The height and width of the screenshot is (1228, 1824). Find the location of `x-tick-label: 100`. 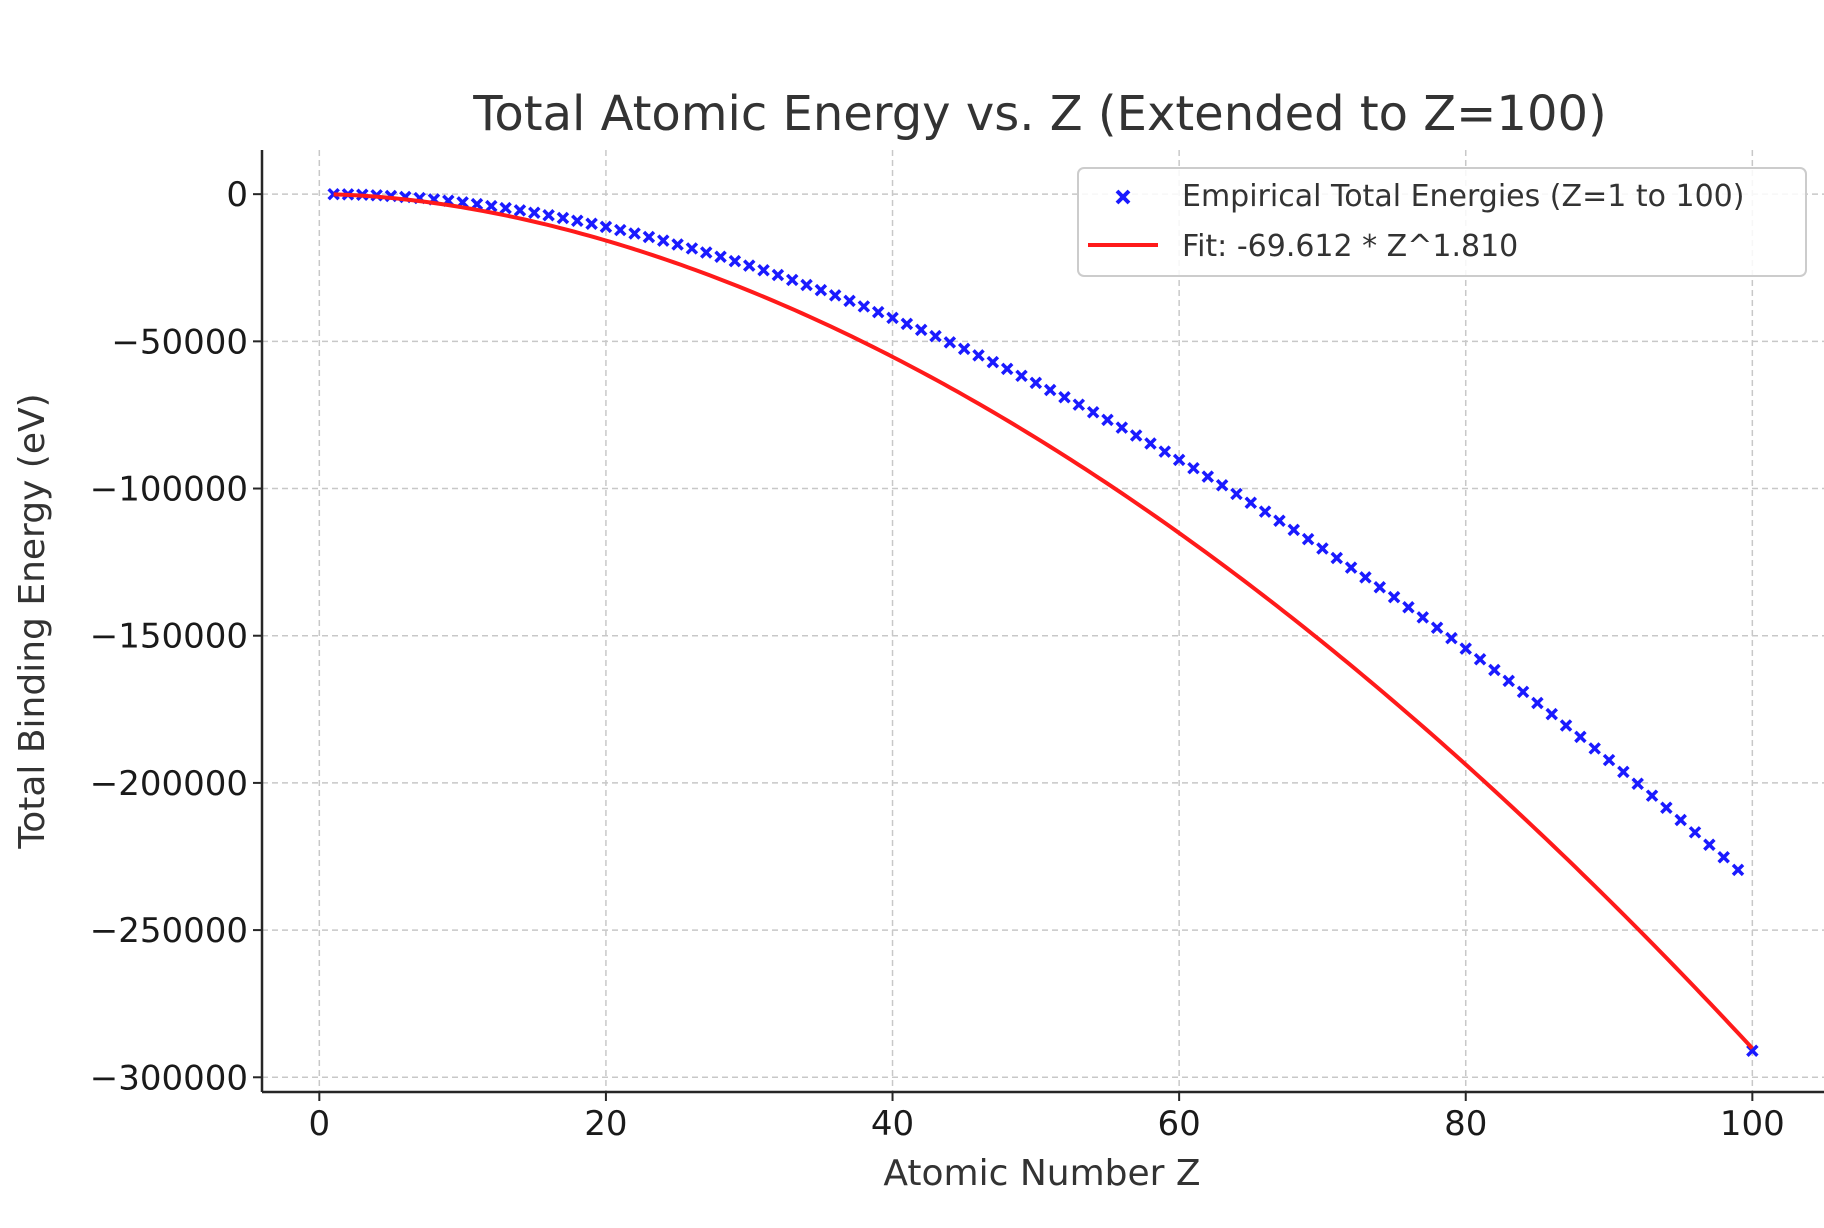

x-tick-label: 100 is located at coordinates (1752, 1124).